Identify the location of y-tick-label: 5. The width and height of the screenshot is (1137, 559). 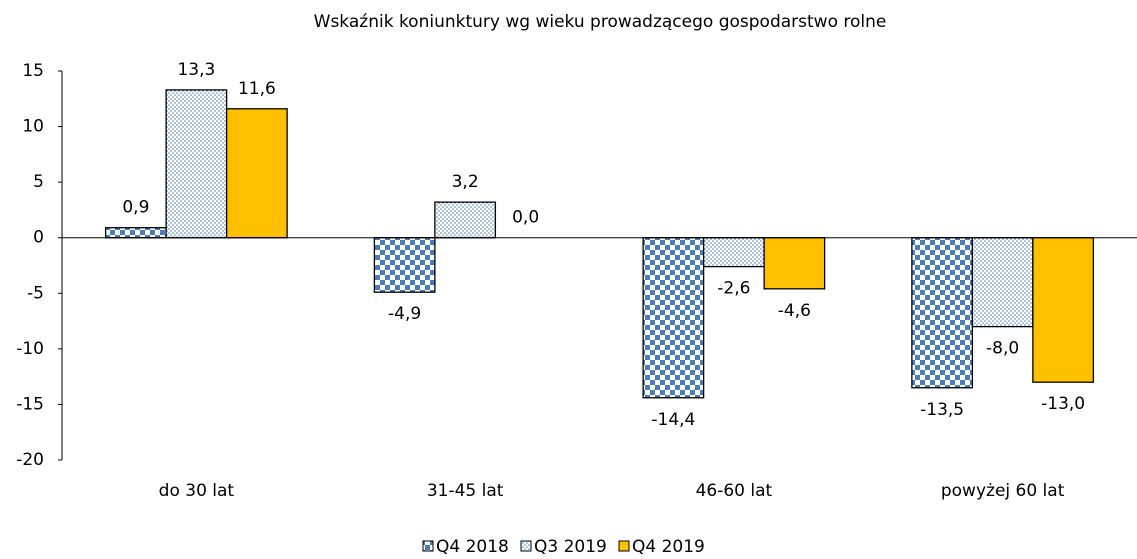
(38, 182).